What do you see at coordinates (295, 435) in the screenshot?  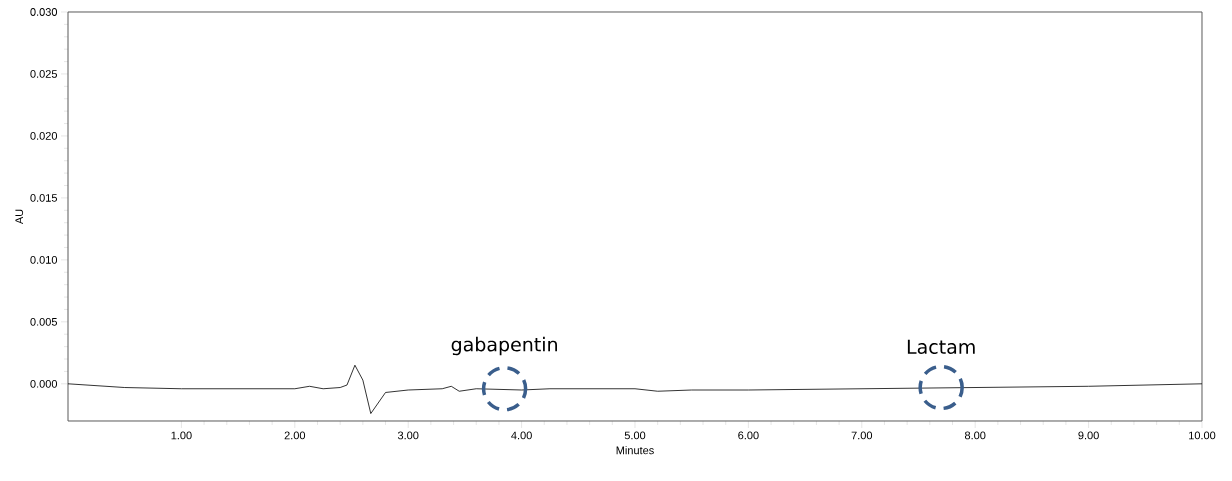 I see `x-tick-label: 2.00` at bounding box center [295, 435].